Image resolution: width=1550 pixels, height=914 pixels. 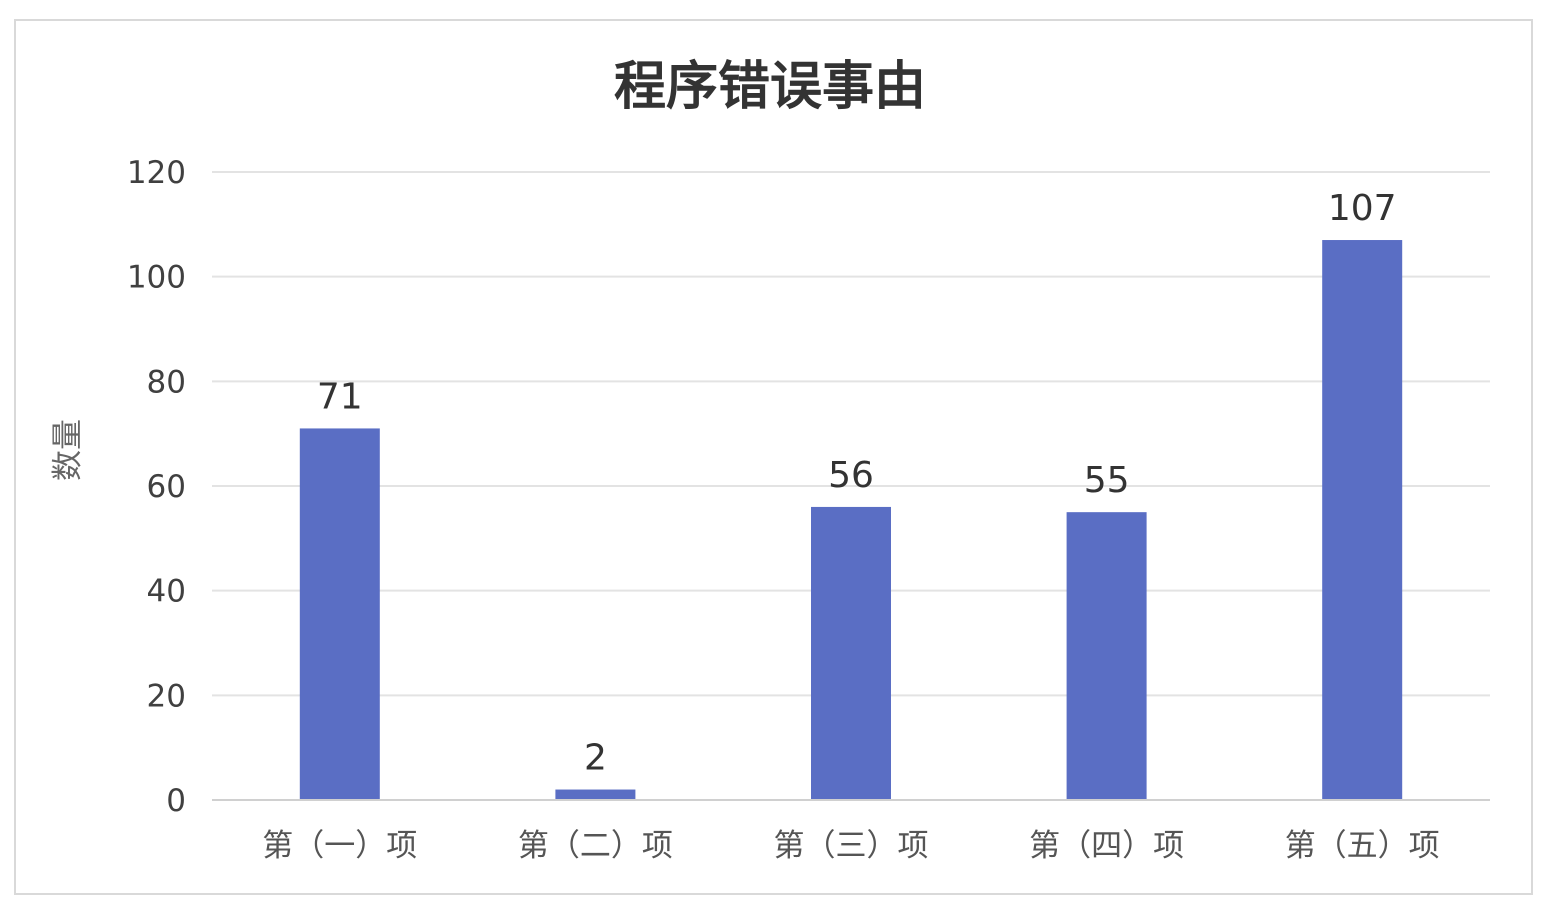 I want to click on data-label: 2, so click(x=595, y=758).